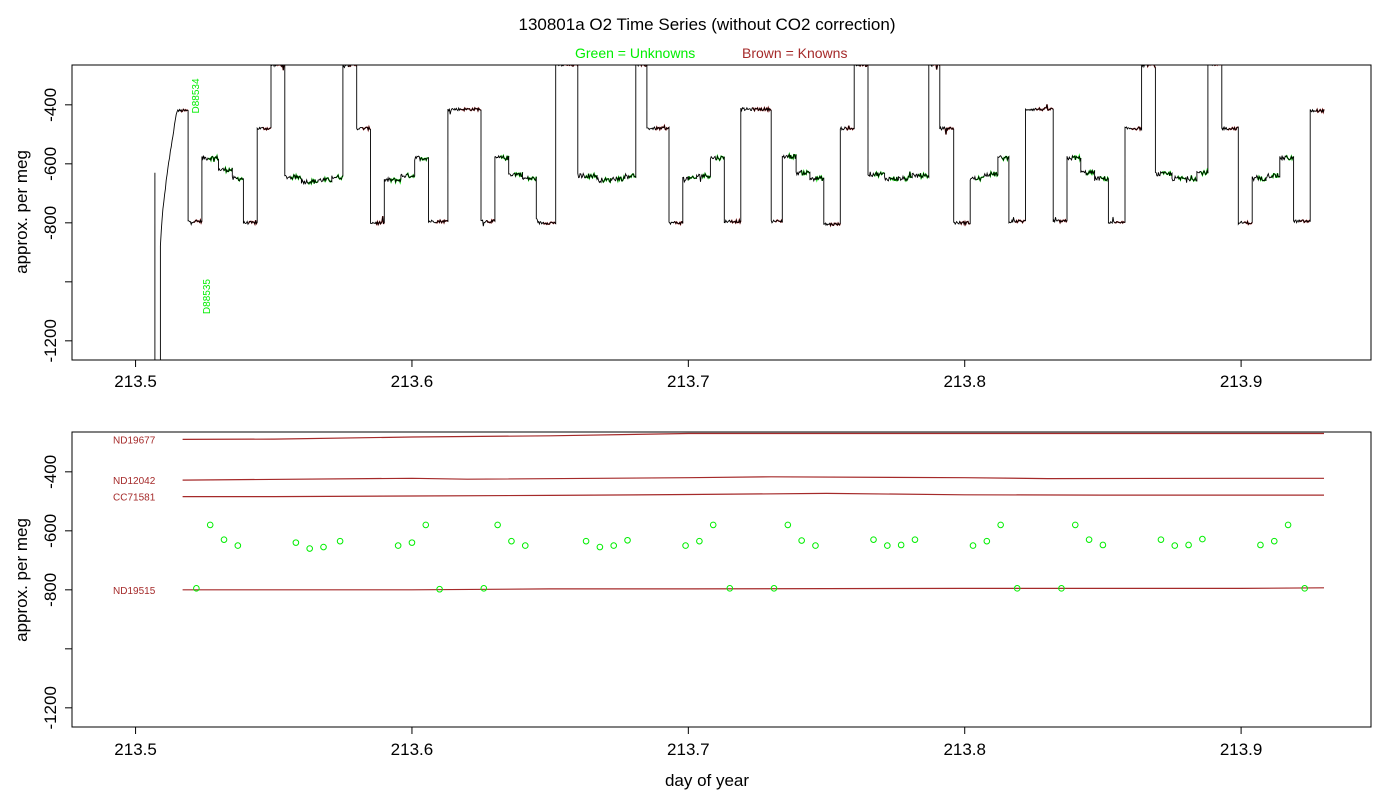 The image size is (1400, 800). Describe the element at coordinates (753, 436) in the screenshot. I see `standard-line-nd19677` at that location.